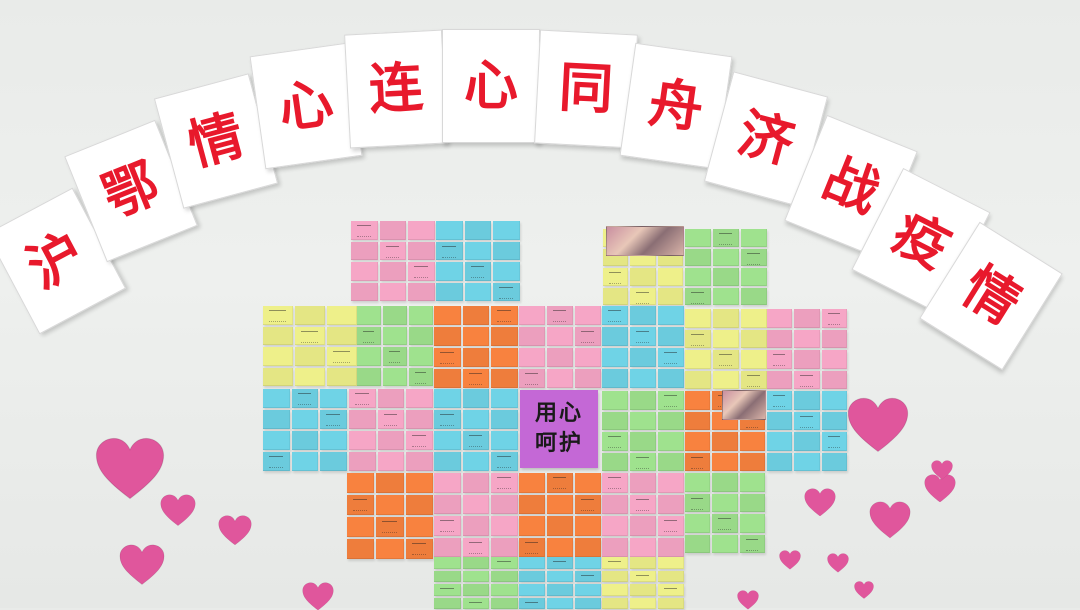 Image resolution: width=1080 pixels, height=610 pixels. Describe the element at coordinates (396, 88) in the screenshot. I see `banner-character: 连` at that location.